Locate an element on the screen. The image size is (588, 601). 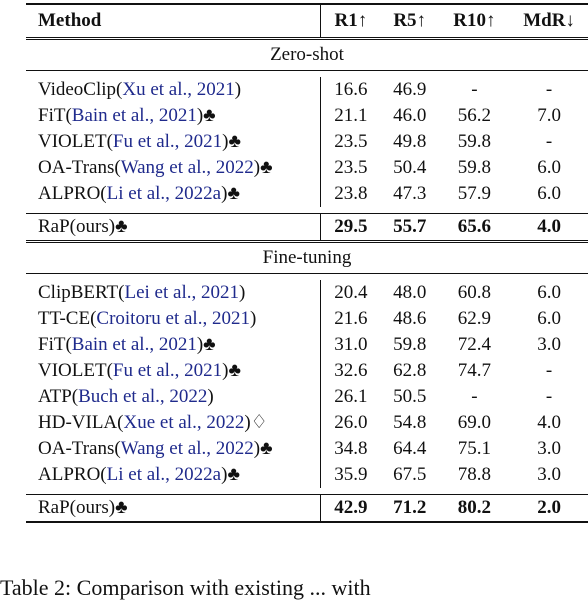
citation: Xu et al., 2021 is located at coordinates (178, 89).